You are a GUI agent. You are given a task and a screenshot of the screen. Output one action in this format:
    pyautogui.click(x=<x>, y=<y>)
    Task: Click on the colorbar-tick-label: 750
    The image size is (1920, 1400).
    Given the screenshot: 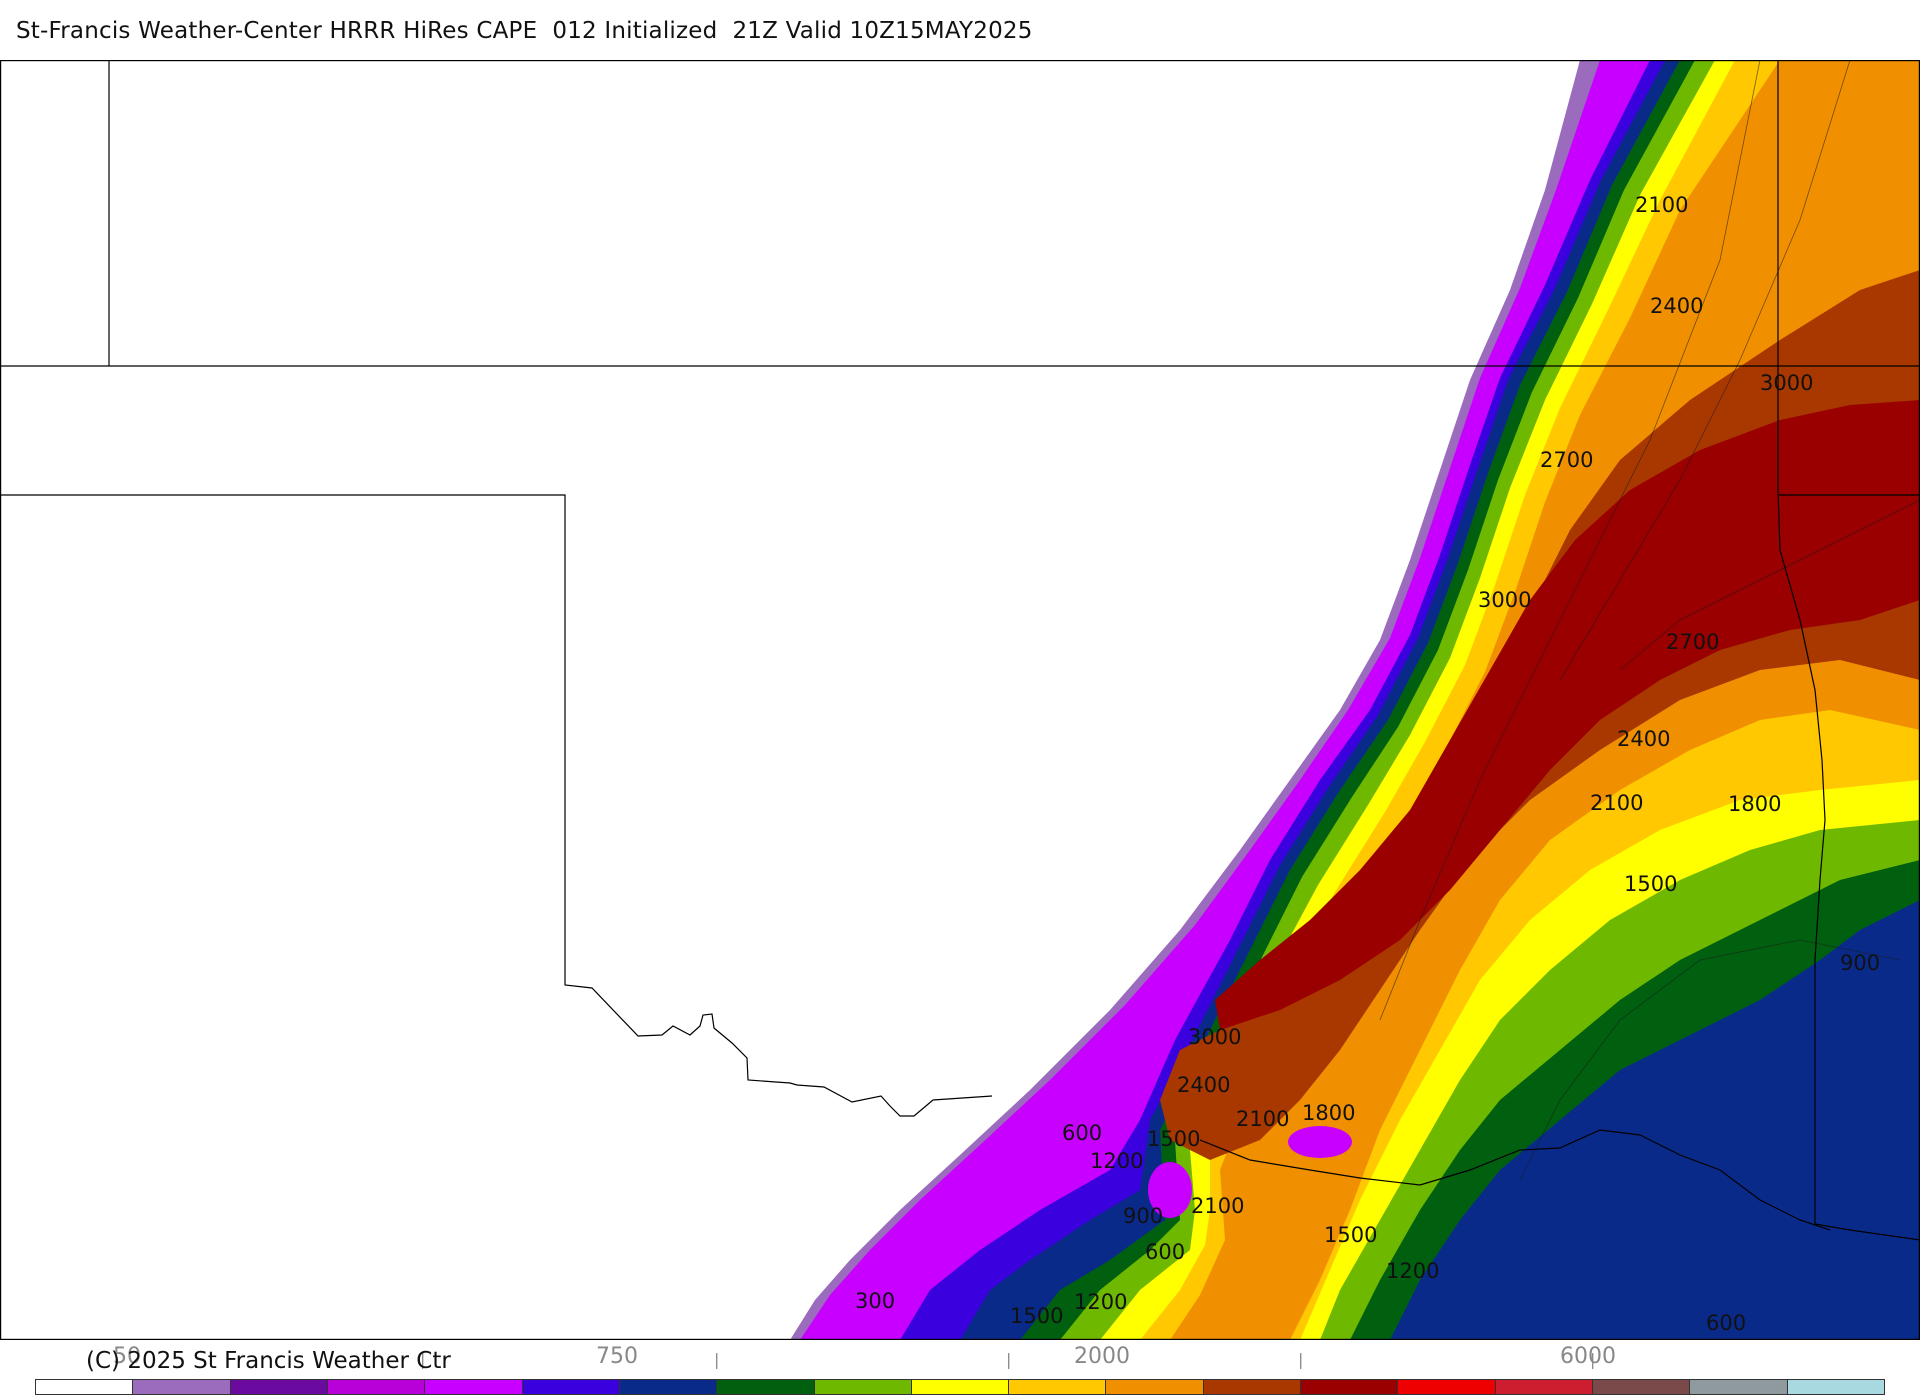 What is the action you would take?
    pyautogui.click(x=617, y=1356)
    